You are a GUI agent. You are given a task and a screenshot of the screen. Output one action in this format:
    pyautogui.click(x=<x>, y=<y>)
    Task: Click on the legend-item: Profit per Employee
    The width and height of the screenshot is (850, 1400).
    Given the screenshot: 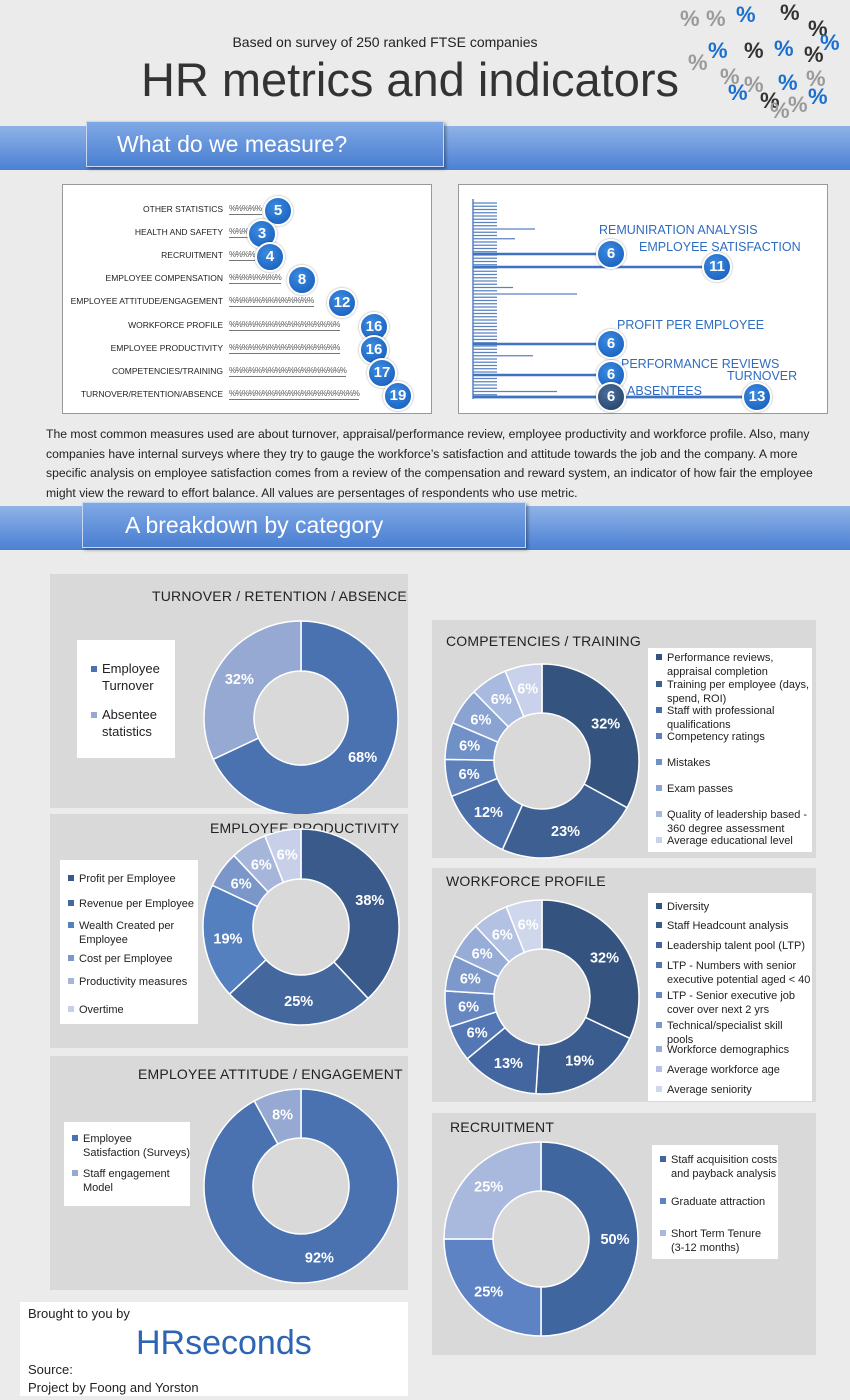 What is the action you would take?
    pyautogui.click(x=122, y=879)
    